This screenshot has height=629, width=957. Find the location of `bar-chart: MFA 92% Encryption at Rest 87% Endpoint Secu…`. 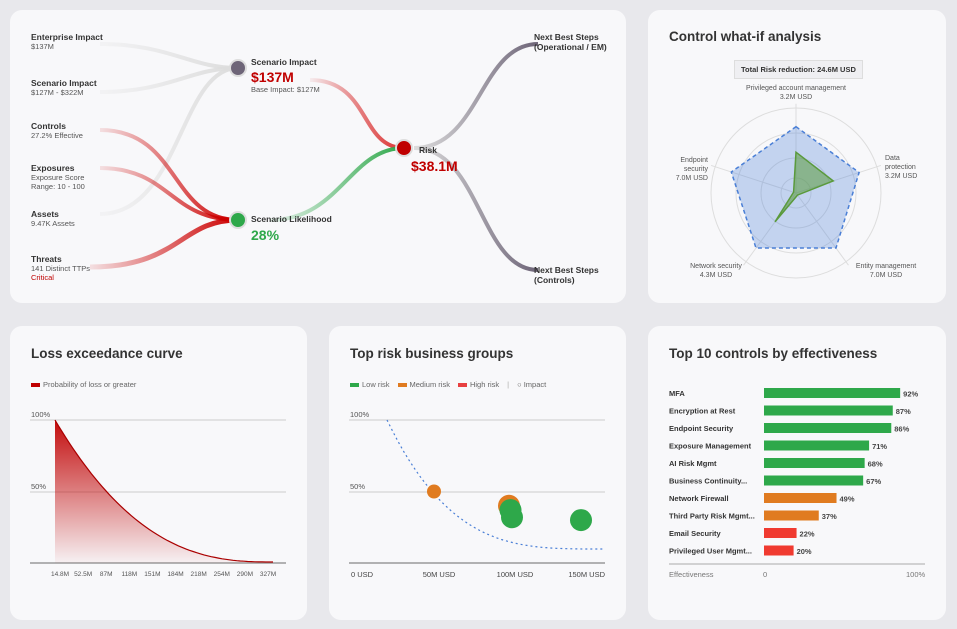

bar-chart: MFA 92% Encryption at Rest 87% Endpoint Secu… is located at coordinates (797, 476).